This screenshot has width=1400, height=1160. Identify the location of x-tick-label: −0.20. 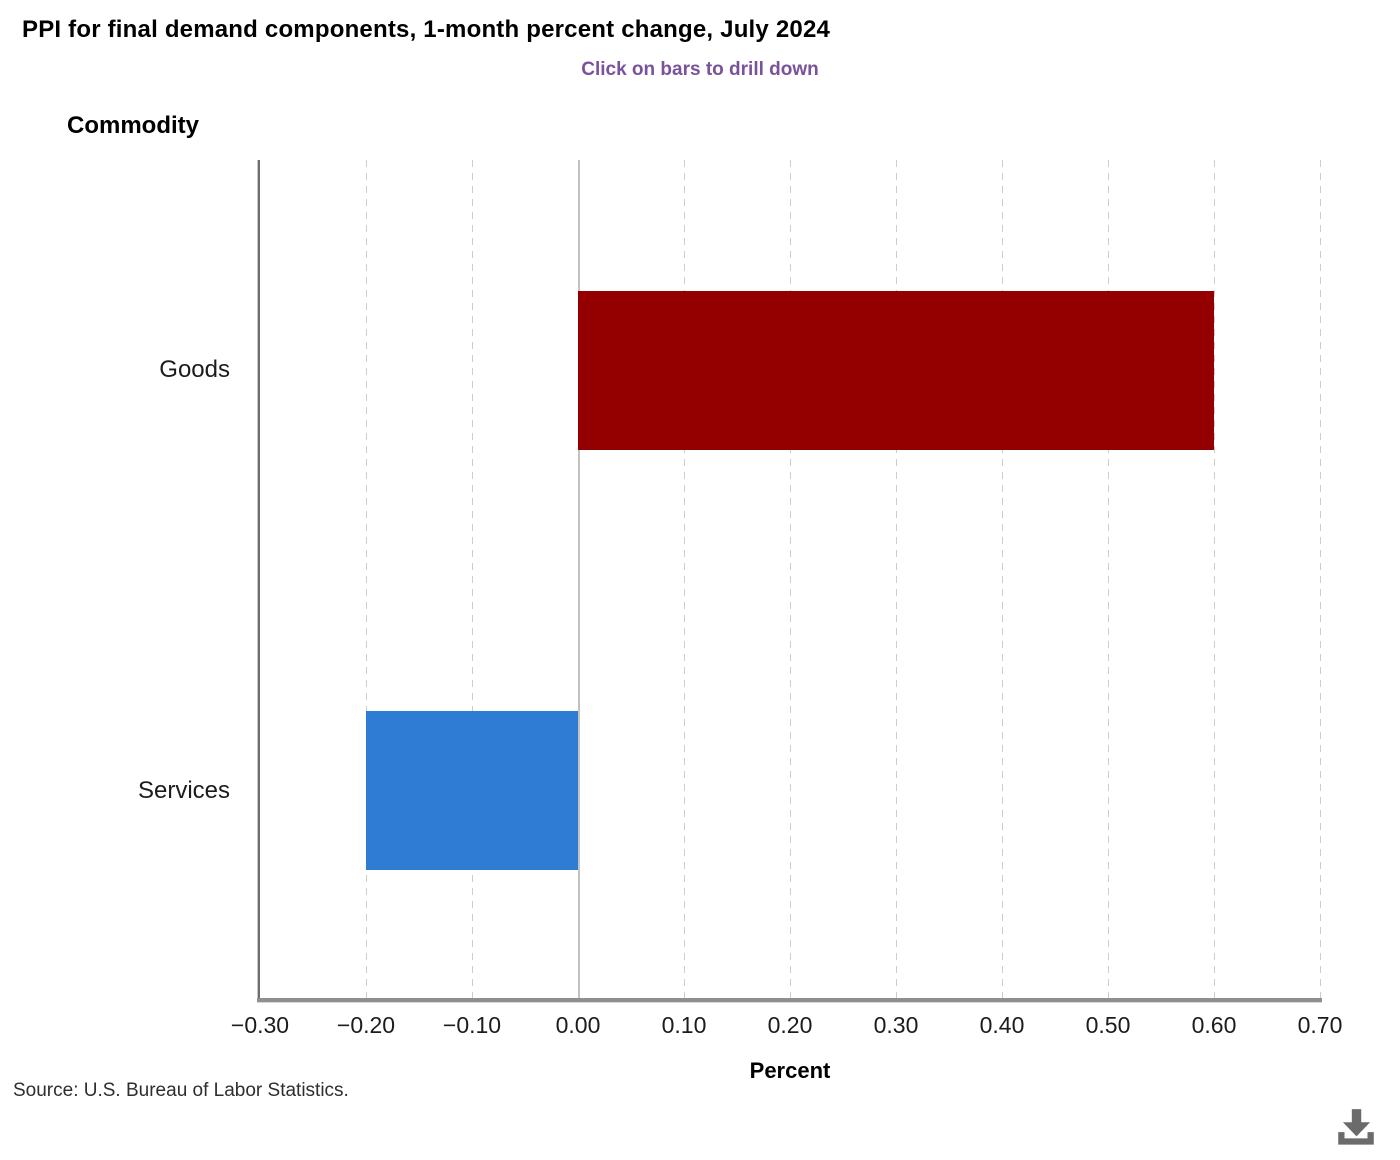
(366, 1025).